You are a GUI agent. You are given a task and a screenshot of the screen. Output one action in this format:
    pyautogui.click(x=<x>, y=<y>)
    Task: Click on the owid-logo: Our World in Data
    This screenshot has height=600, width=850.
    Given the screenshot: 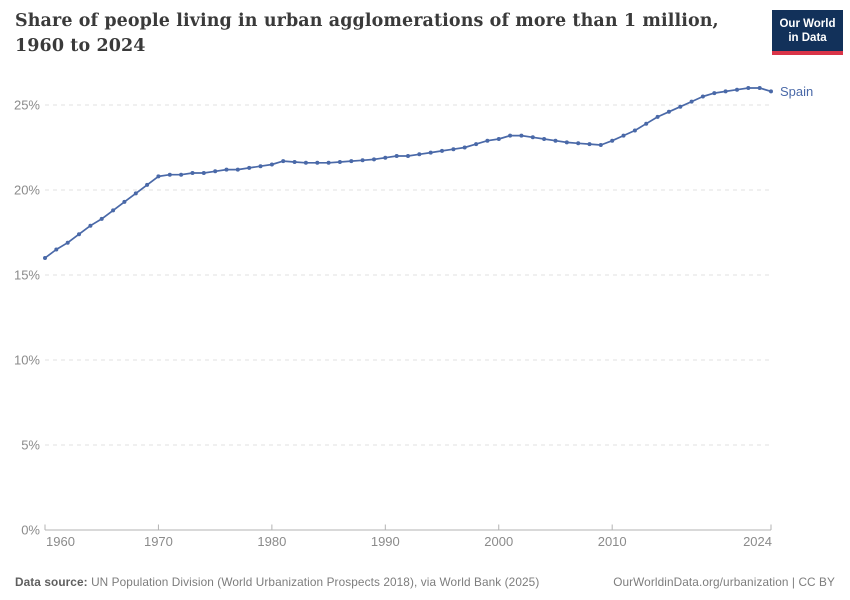 What is the action you would take?
    pyautogui.click(x=807, y=32)
    